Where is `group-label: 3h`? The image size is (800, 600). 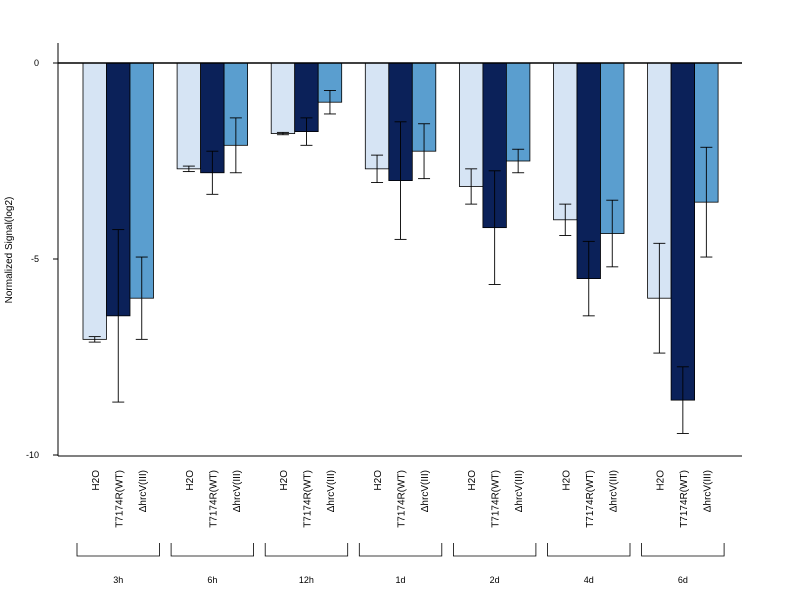 group-label: 3h is located at coordinates (118, 580).